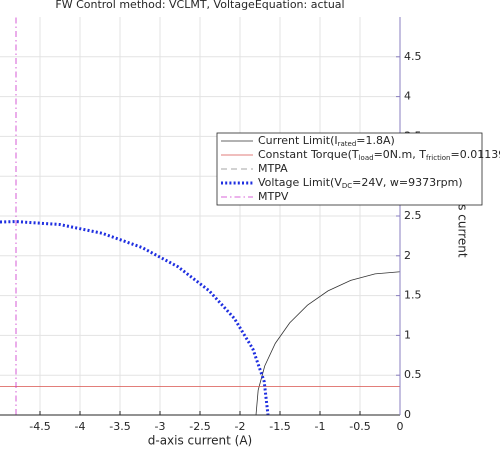 The image size is (500, 450). What do you see at coordinates (475, 154) in the screenshot?
I see `legend-text: =0.01139N.m)` at bounding box center [475, 154].